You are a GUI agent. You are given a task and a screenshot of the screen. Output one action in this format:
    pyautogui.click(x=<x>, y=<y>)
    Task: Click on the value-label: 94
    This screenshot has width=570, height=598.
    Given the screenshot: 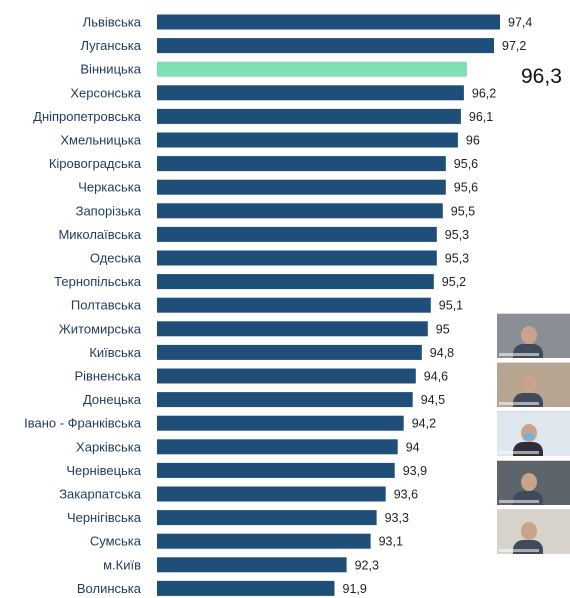 What is the action you would take?
    pyautogui.click(x=413, y=447)
    